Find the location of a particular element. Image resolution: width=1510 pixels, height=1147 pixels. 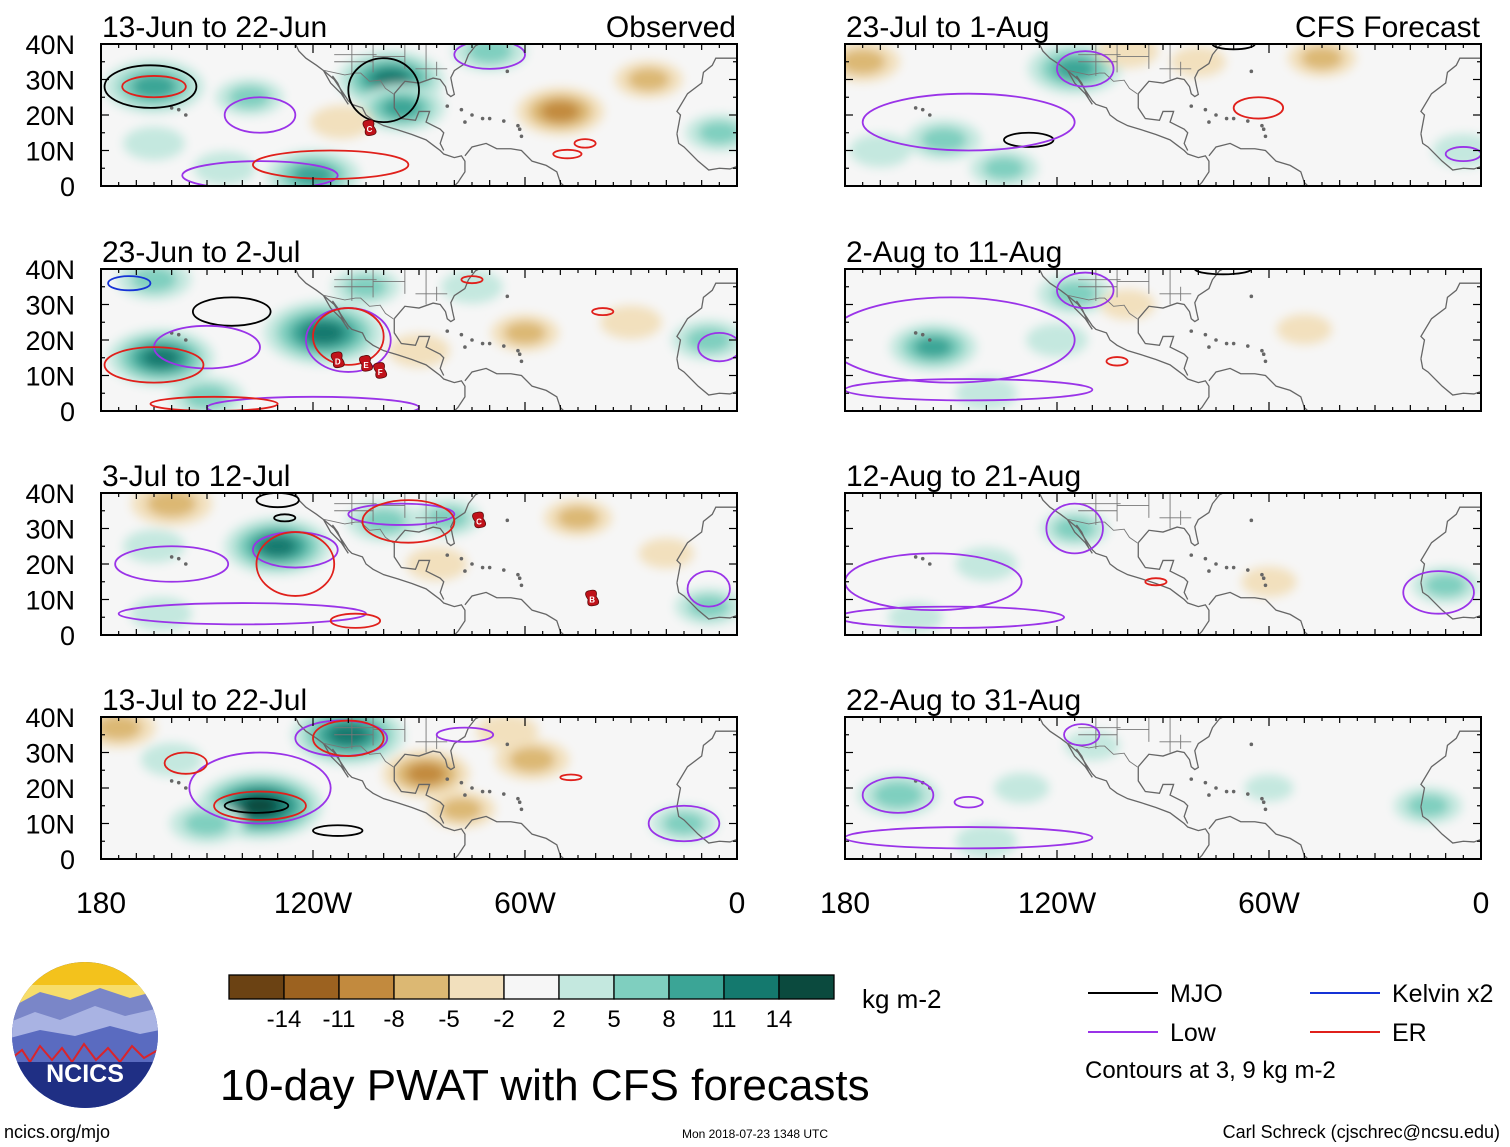

borders is located at coordinates (1129, 742).